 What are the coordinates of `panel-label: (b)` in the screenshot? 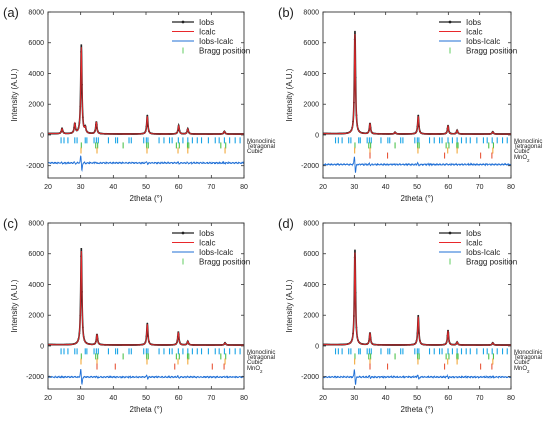 It's located at (286, 12).